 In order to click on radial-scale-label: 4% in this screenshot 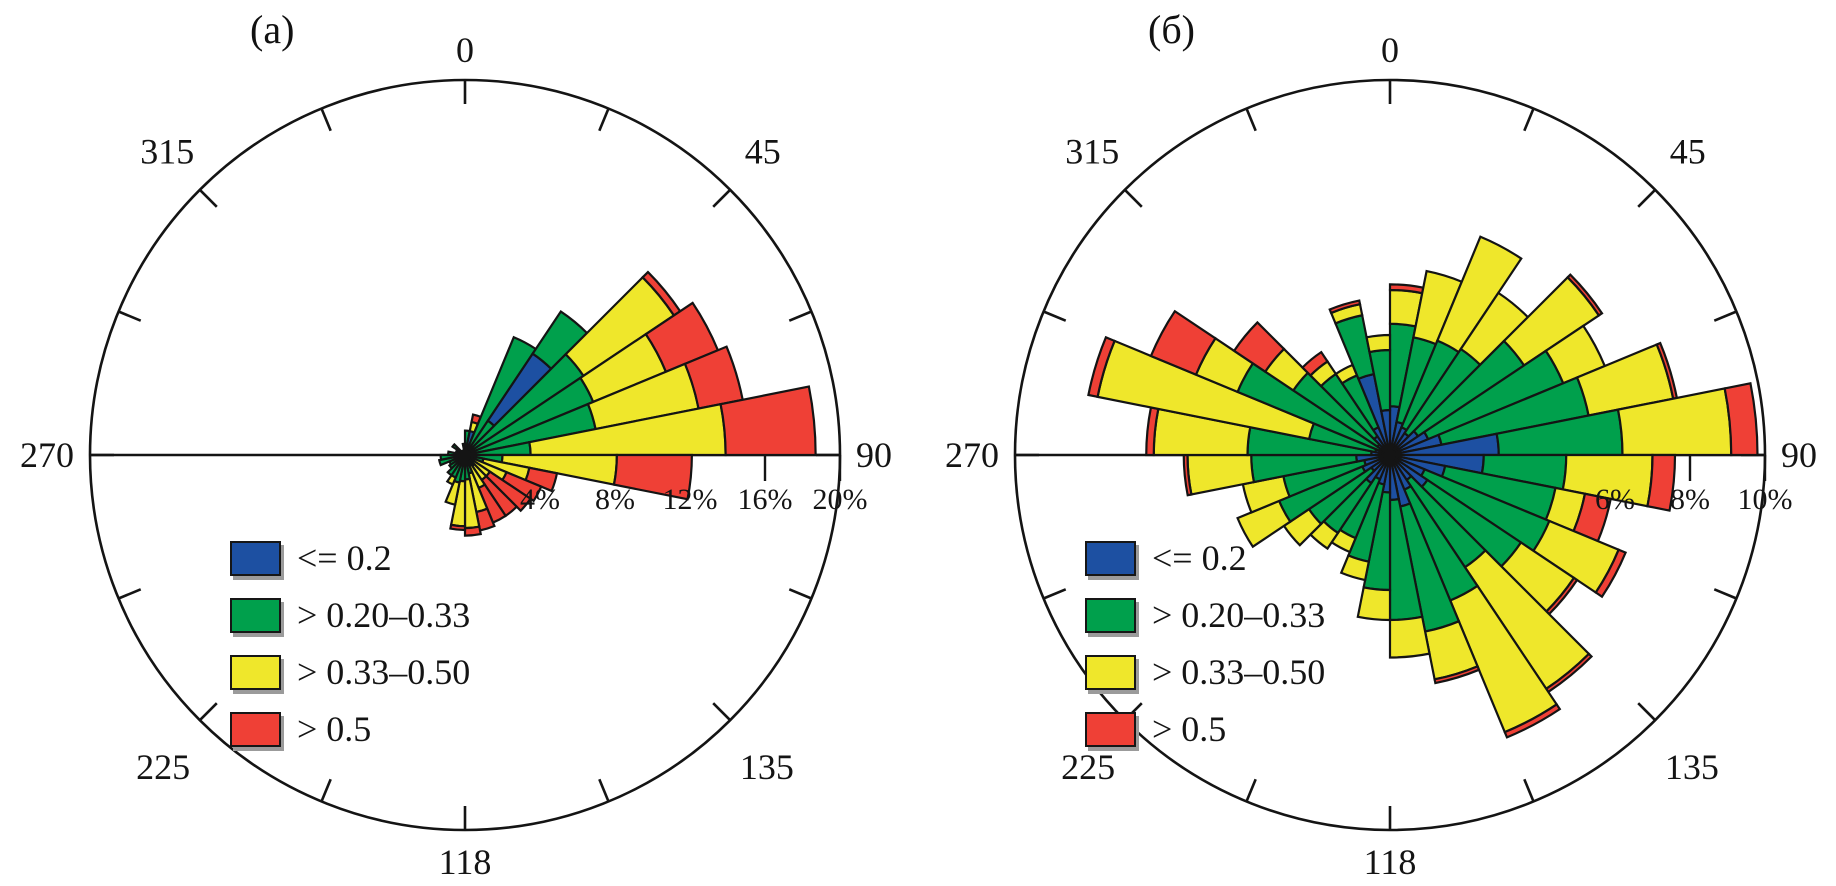, I will do `click(540, 499)`.